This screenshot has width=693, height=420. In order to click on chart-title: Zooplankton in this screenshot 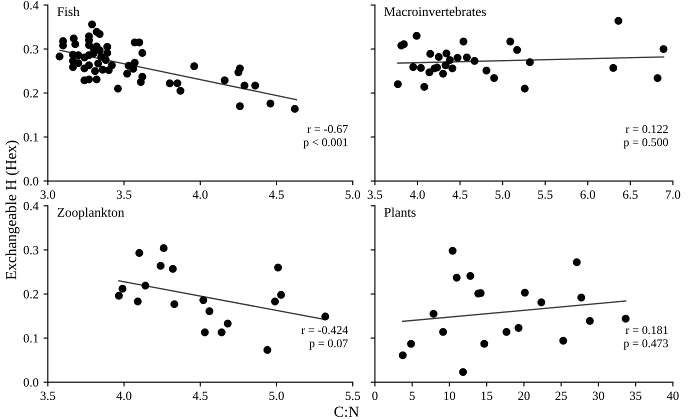, I will do `click(91, 214)`.